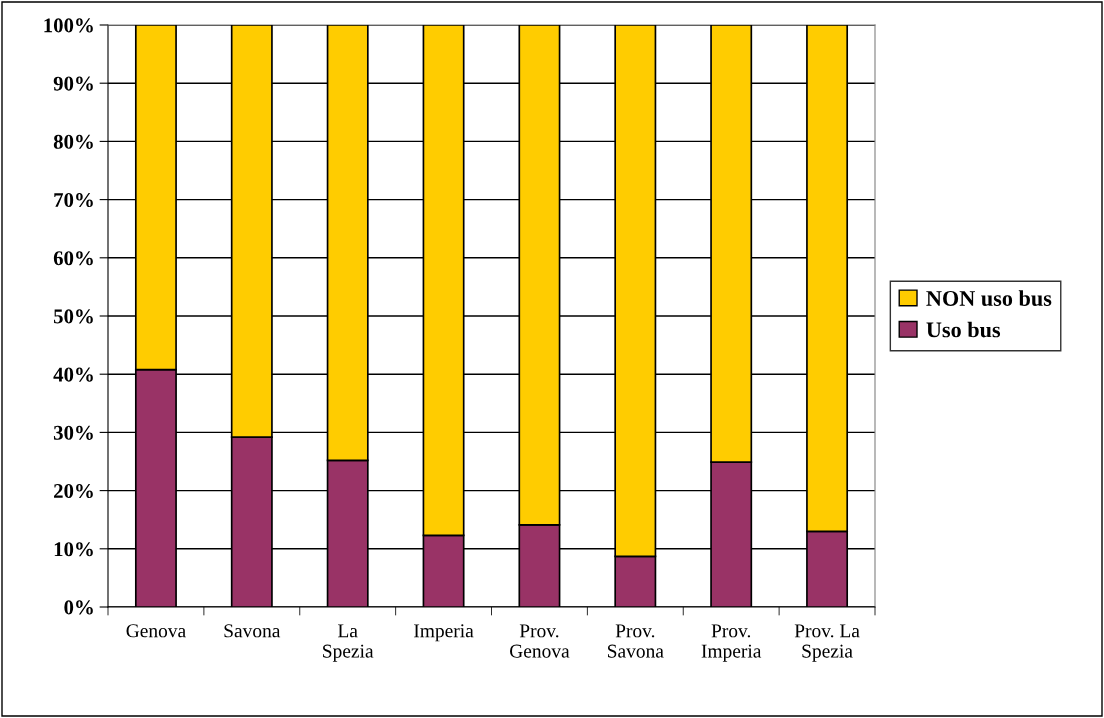  What do you see at coordinates (731, 643) in the screenshot?
I see `x-tick-label: Prov. Imperia` at bounding box center [731, 643].